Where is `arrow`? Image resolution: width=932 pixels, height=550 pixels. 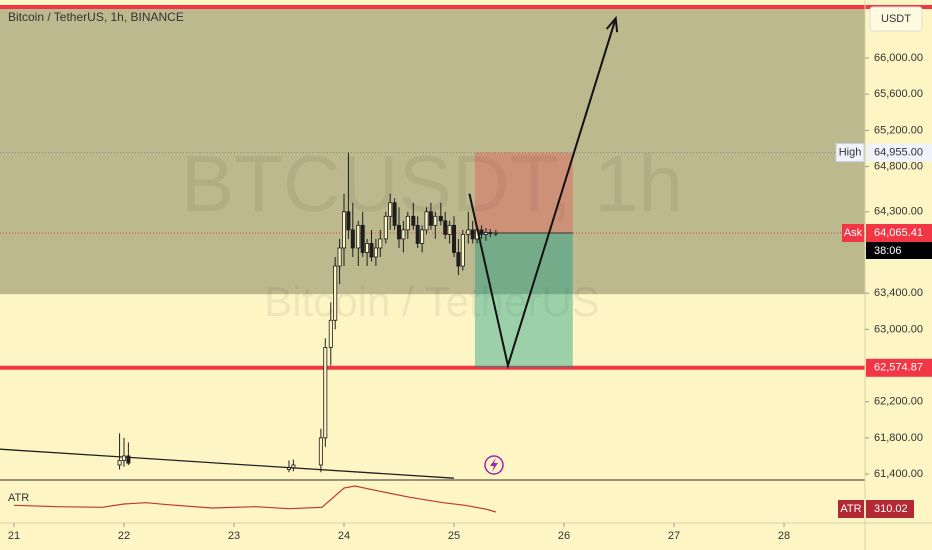
arrow is located at coordinates (542, 193).